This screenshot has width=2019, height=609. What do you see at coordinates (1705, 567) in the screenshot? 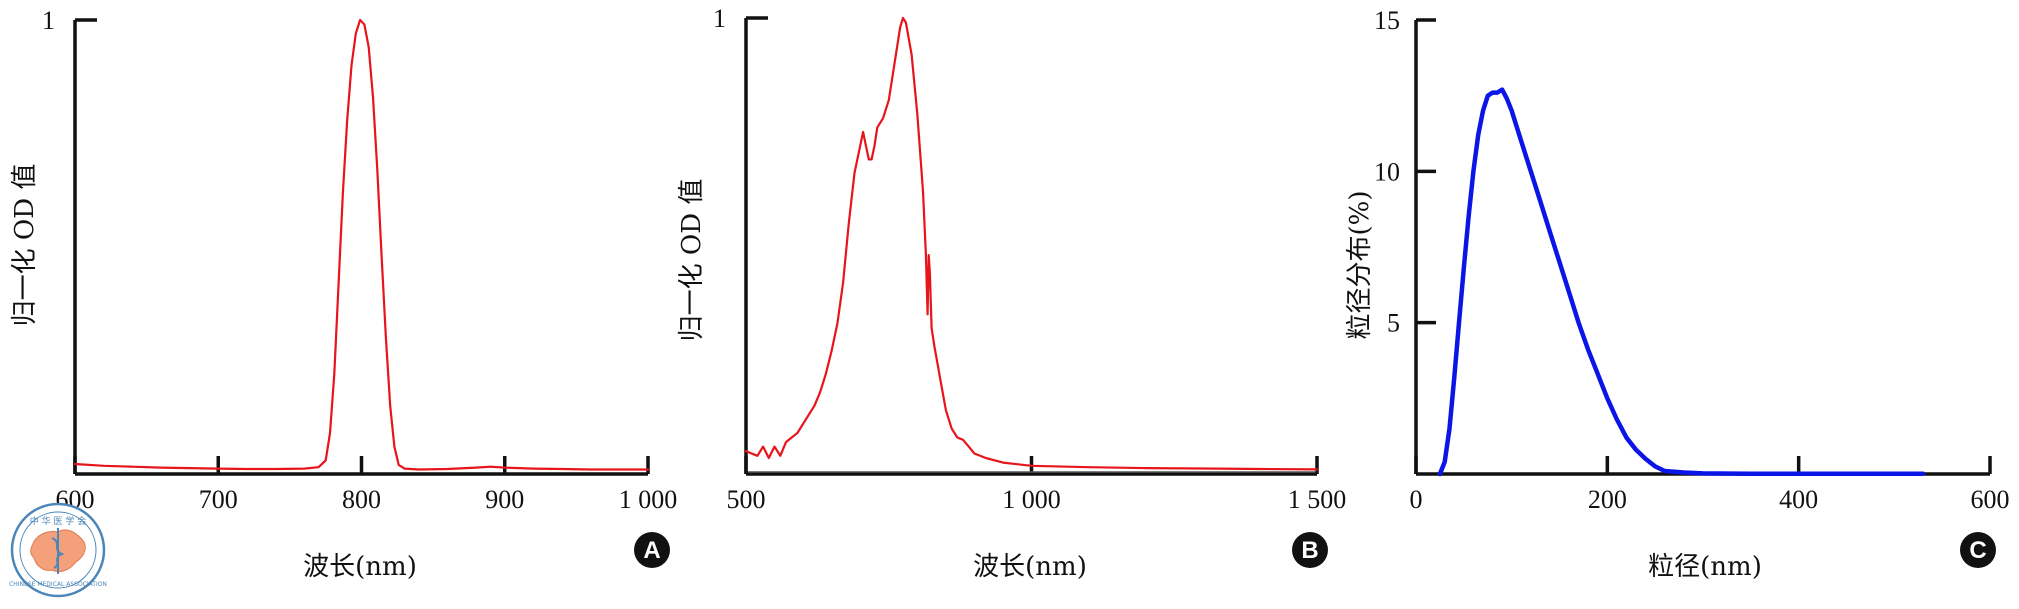
I see `panel-c-x-axis-label: 粒径(nm)` at bounding box center [1705, 567].